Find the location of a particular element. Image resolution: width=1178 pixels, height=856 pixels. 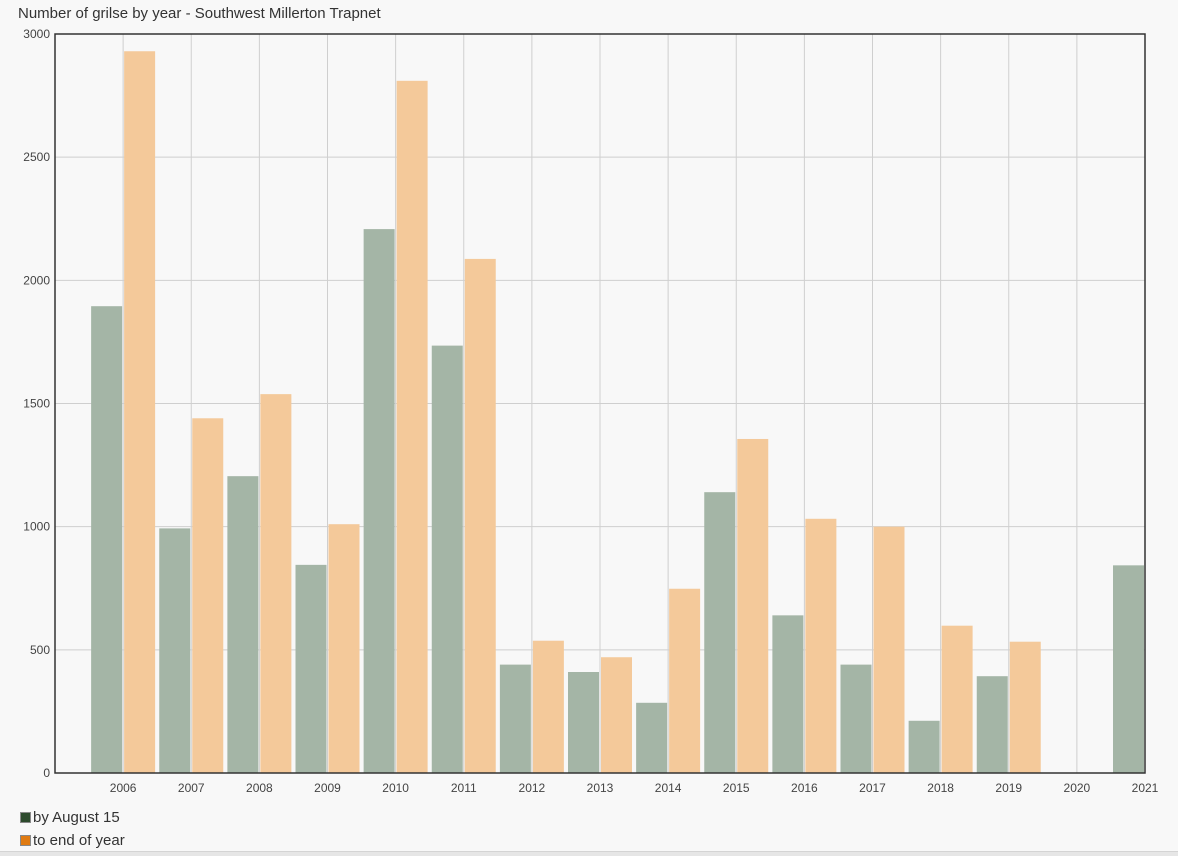

bar-to-end-of-year-2010 is located at coordinates (412, 426).